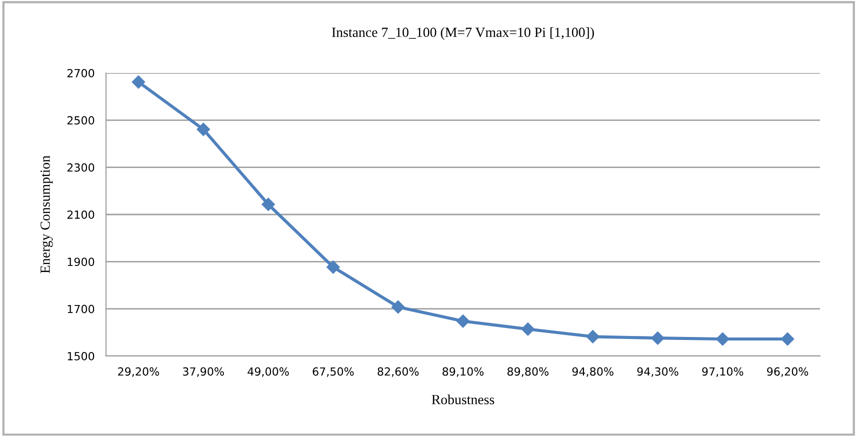  I want to click on x-tick-label: 89,80%, so click(527, 372).